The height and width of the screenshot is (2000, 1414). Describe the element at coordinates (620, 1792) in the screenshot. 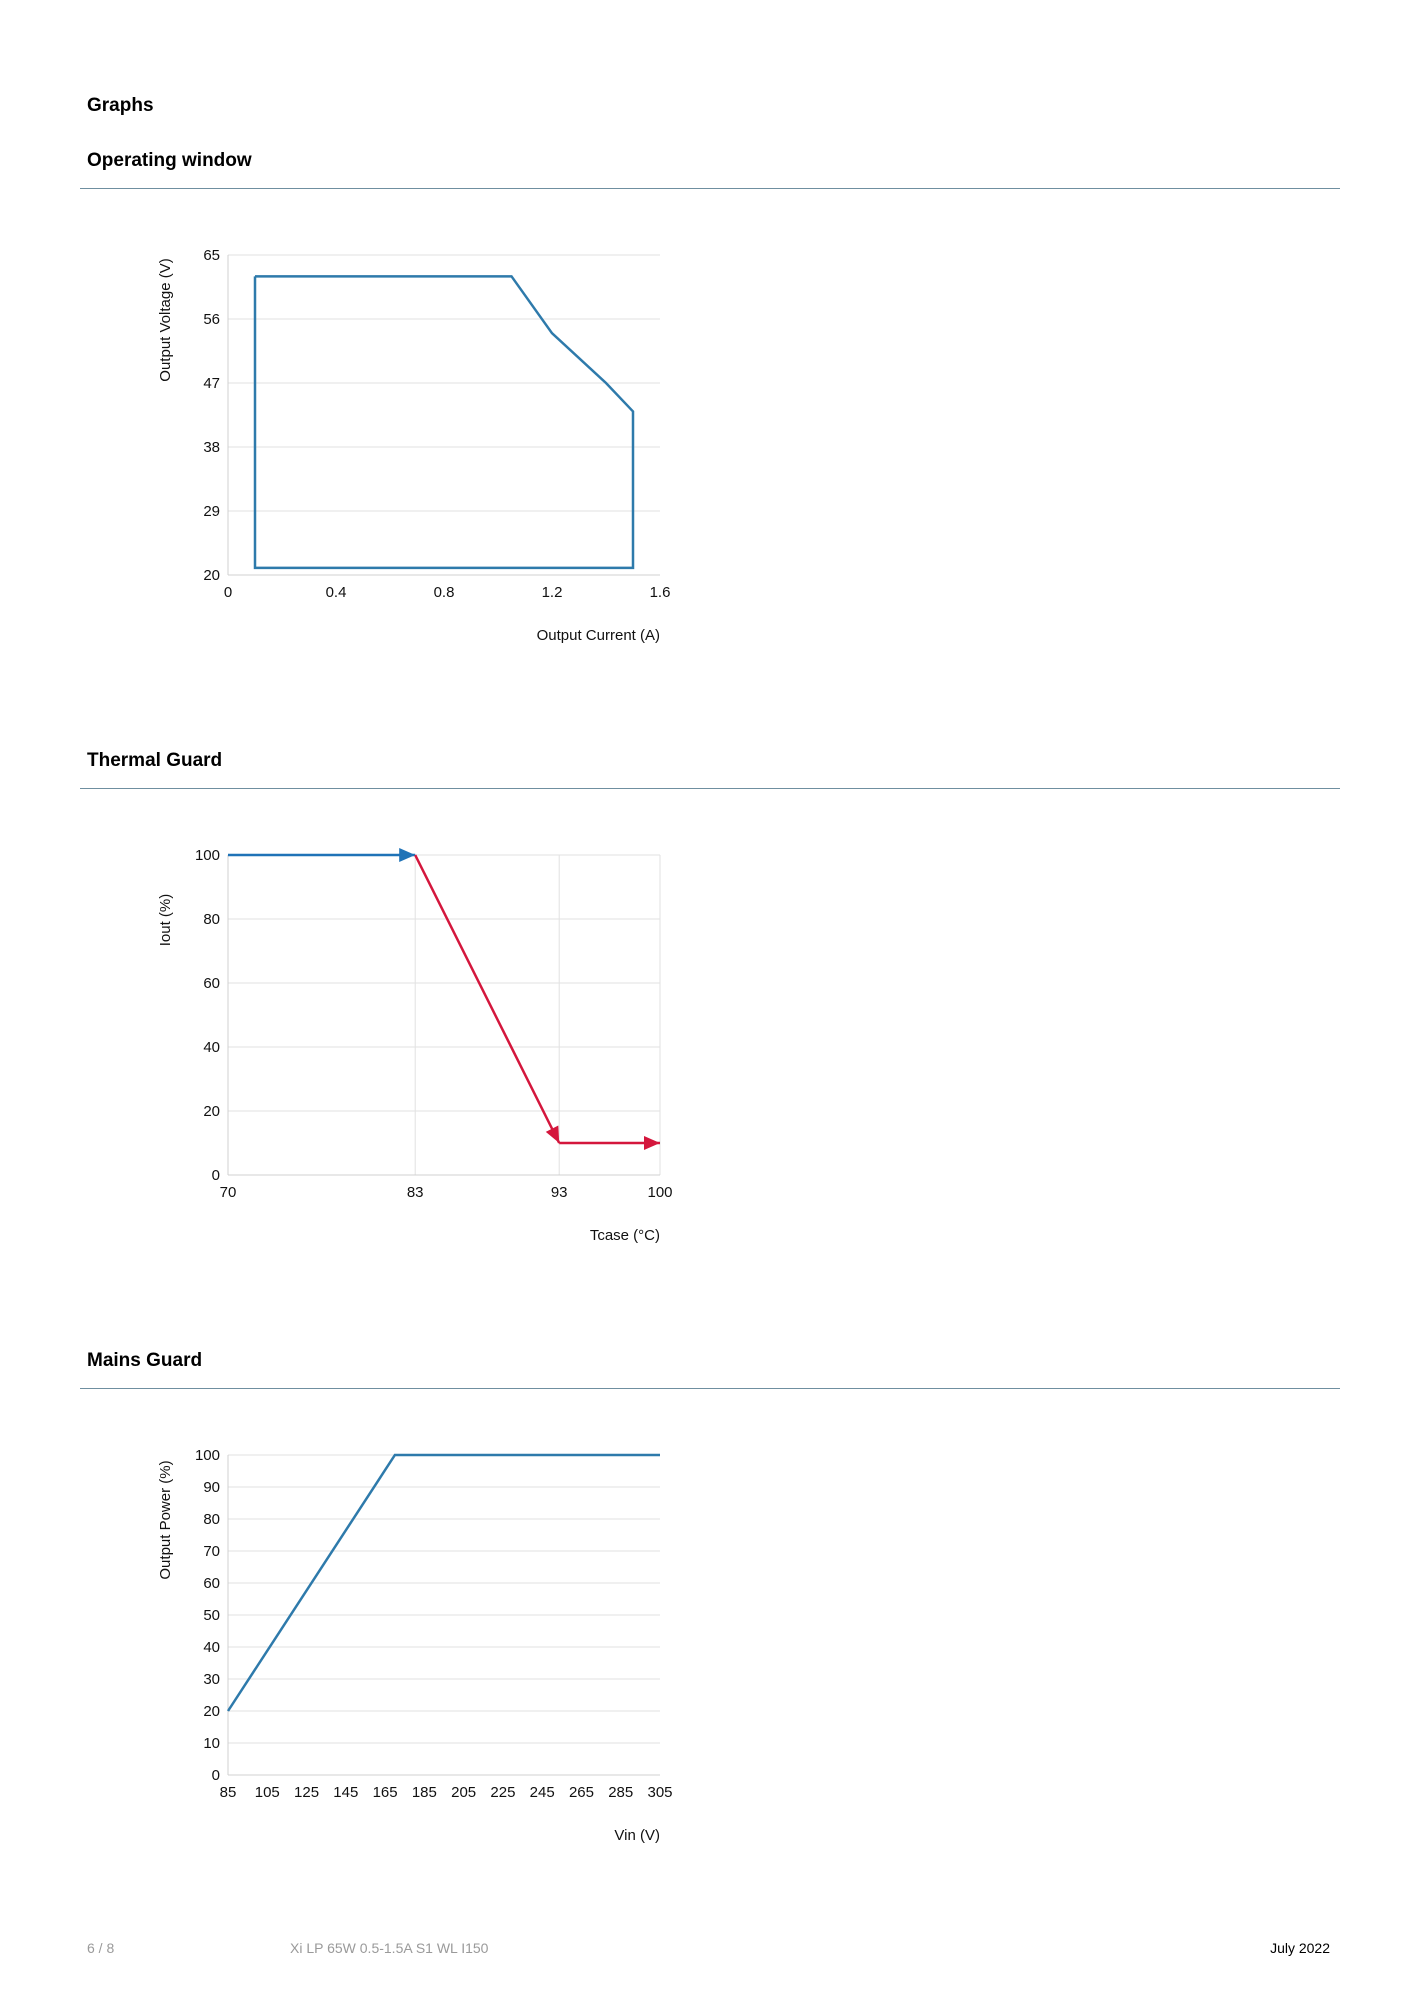

I see `x-tick-label: 285` at that location.